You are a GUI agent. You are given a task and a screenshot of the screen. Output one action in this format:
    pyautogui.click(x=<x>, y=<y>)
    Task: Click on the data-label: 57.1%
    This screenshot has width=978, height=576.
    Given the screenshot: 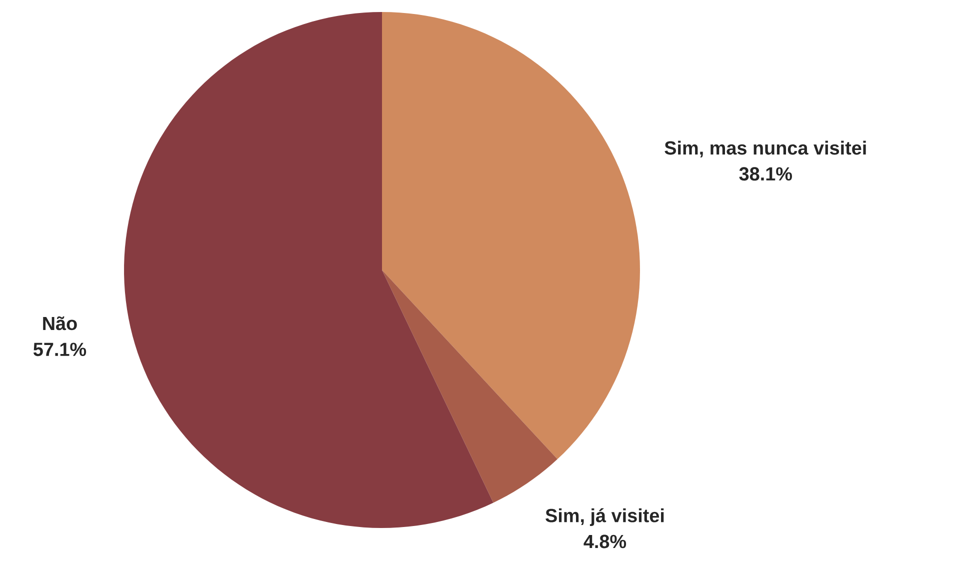 What is the action you would take?
    pyautogui.click(x=59, y=349)
    